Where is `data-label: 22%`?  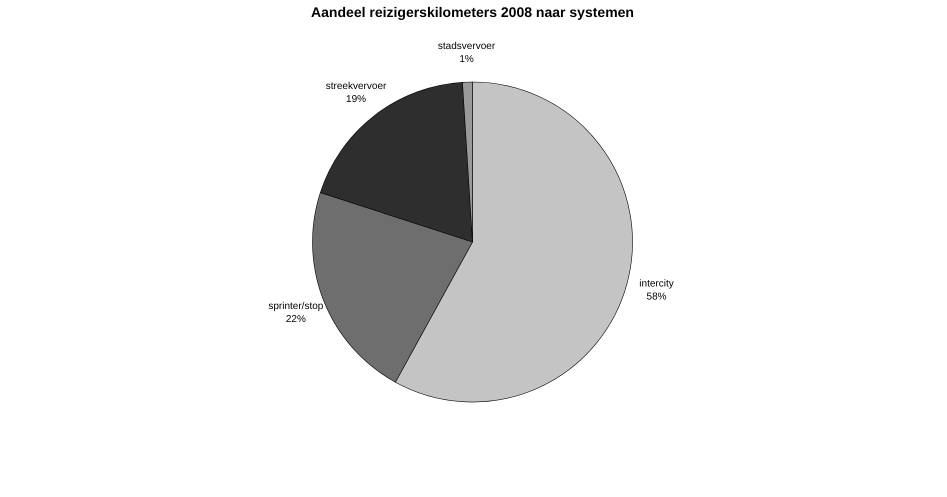 data-label: 22% is located at coordinates (296, 319).